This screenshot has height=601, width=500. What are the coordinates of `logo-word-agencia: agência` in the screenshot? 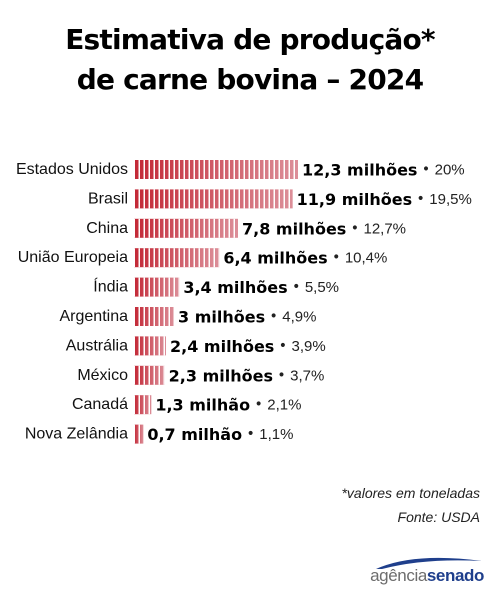 It's located at (398, 575).